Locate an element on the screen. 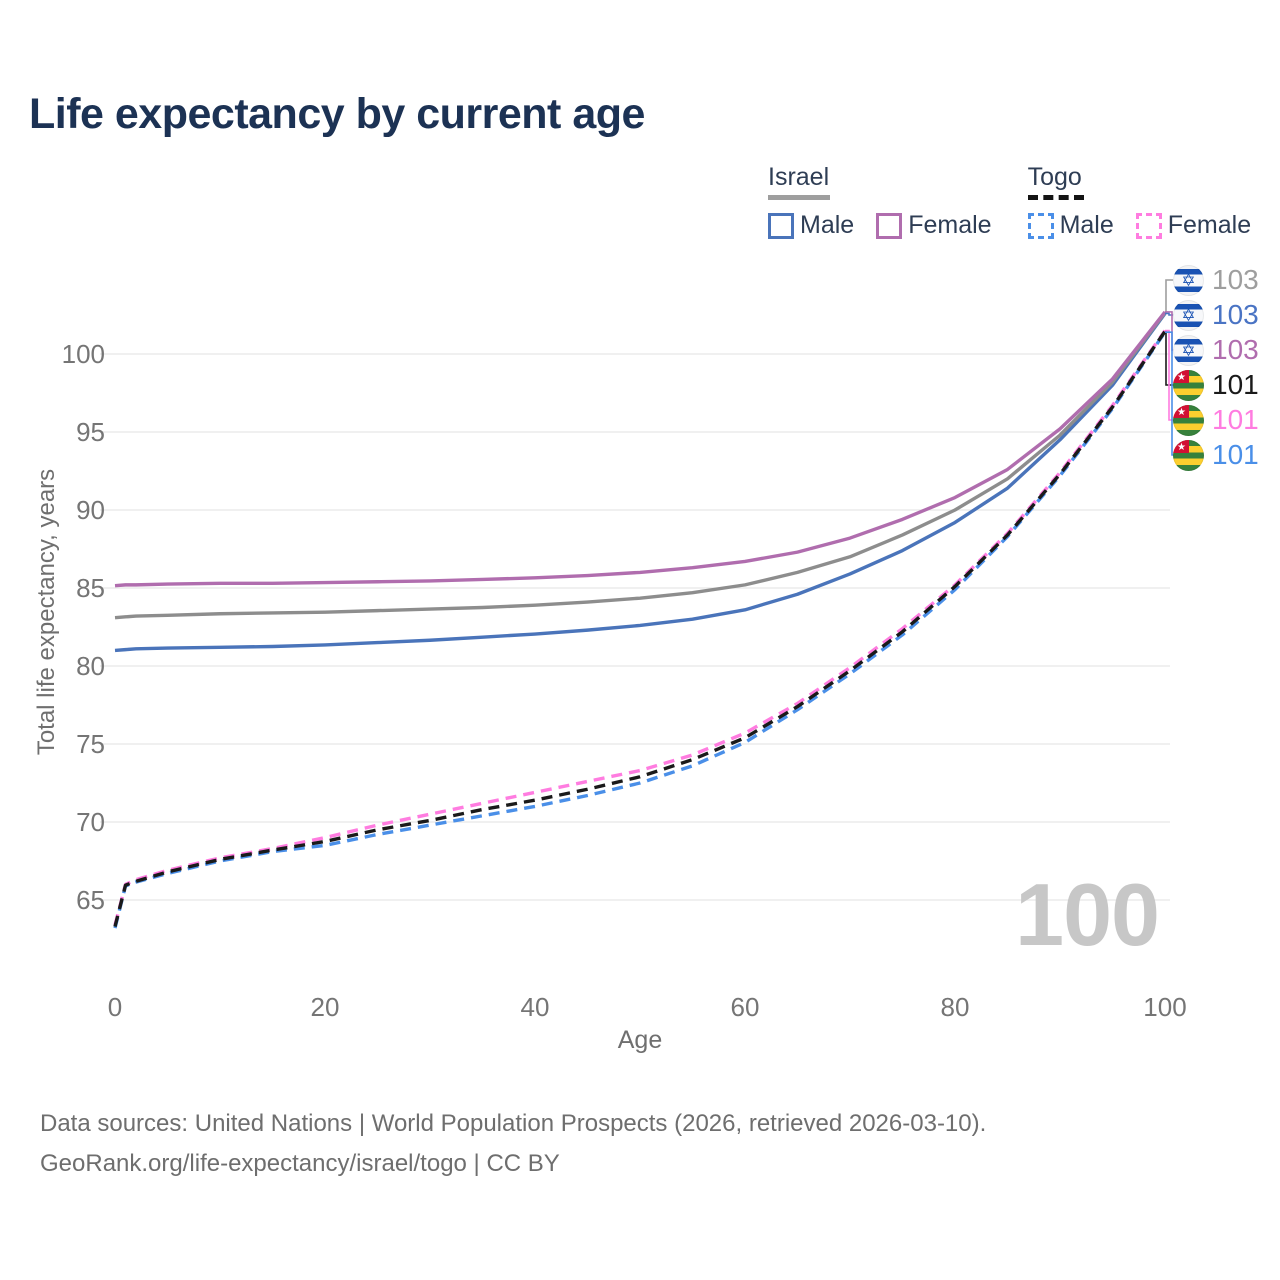 This screenshot has height=1280, width=1280. x-tick-label: 40 is located at coordinates (535, 1007).